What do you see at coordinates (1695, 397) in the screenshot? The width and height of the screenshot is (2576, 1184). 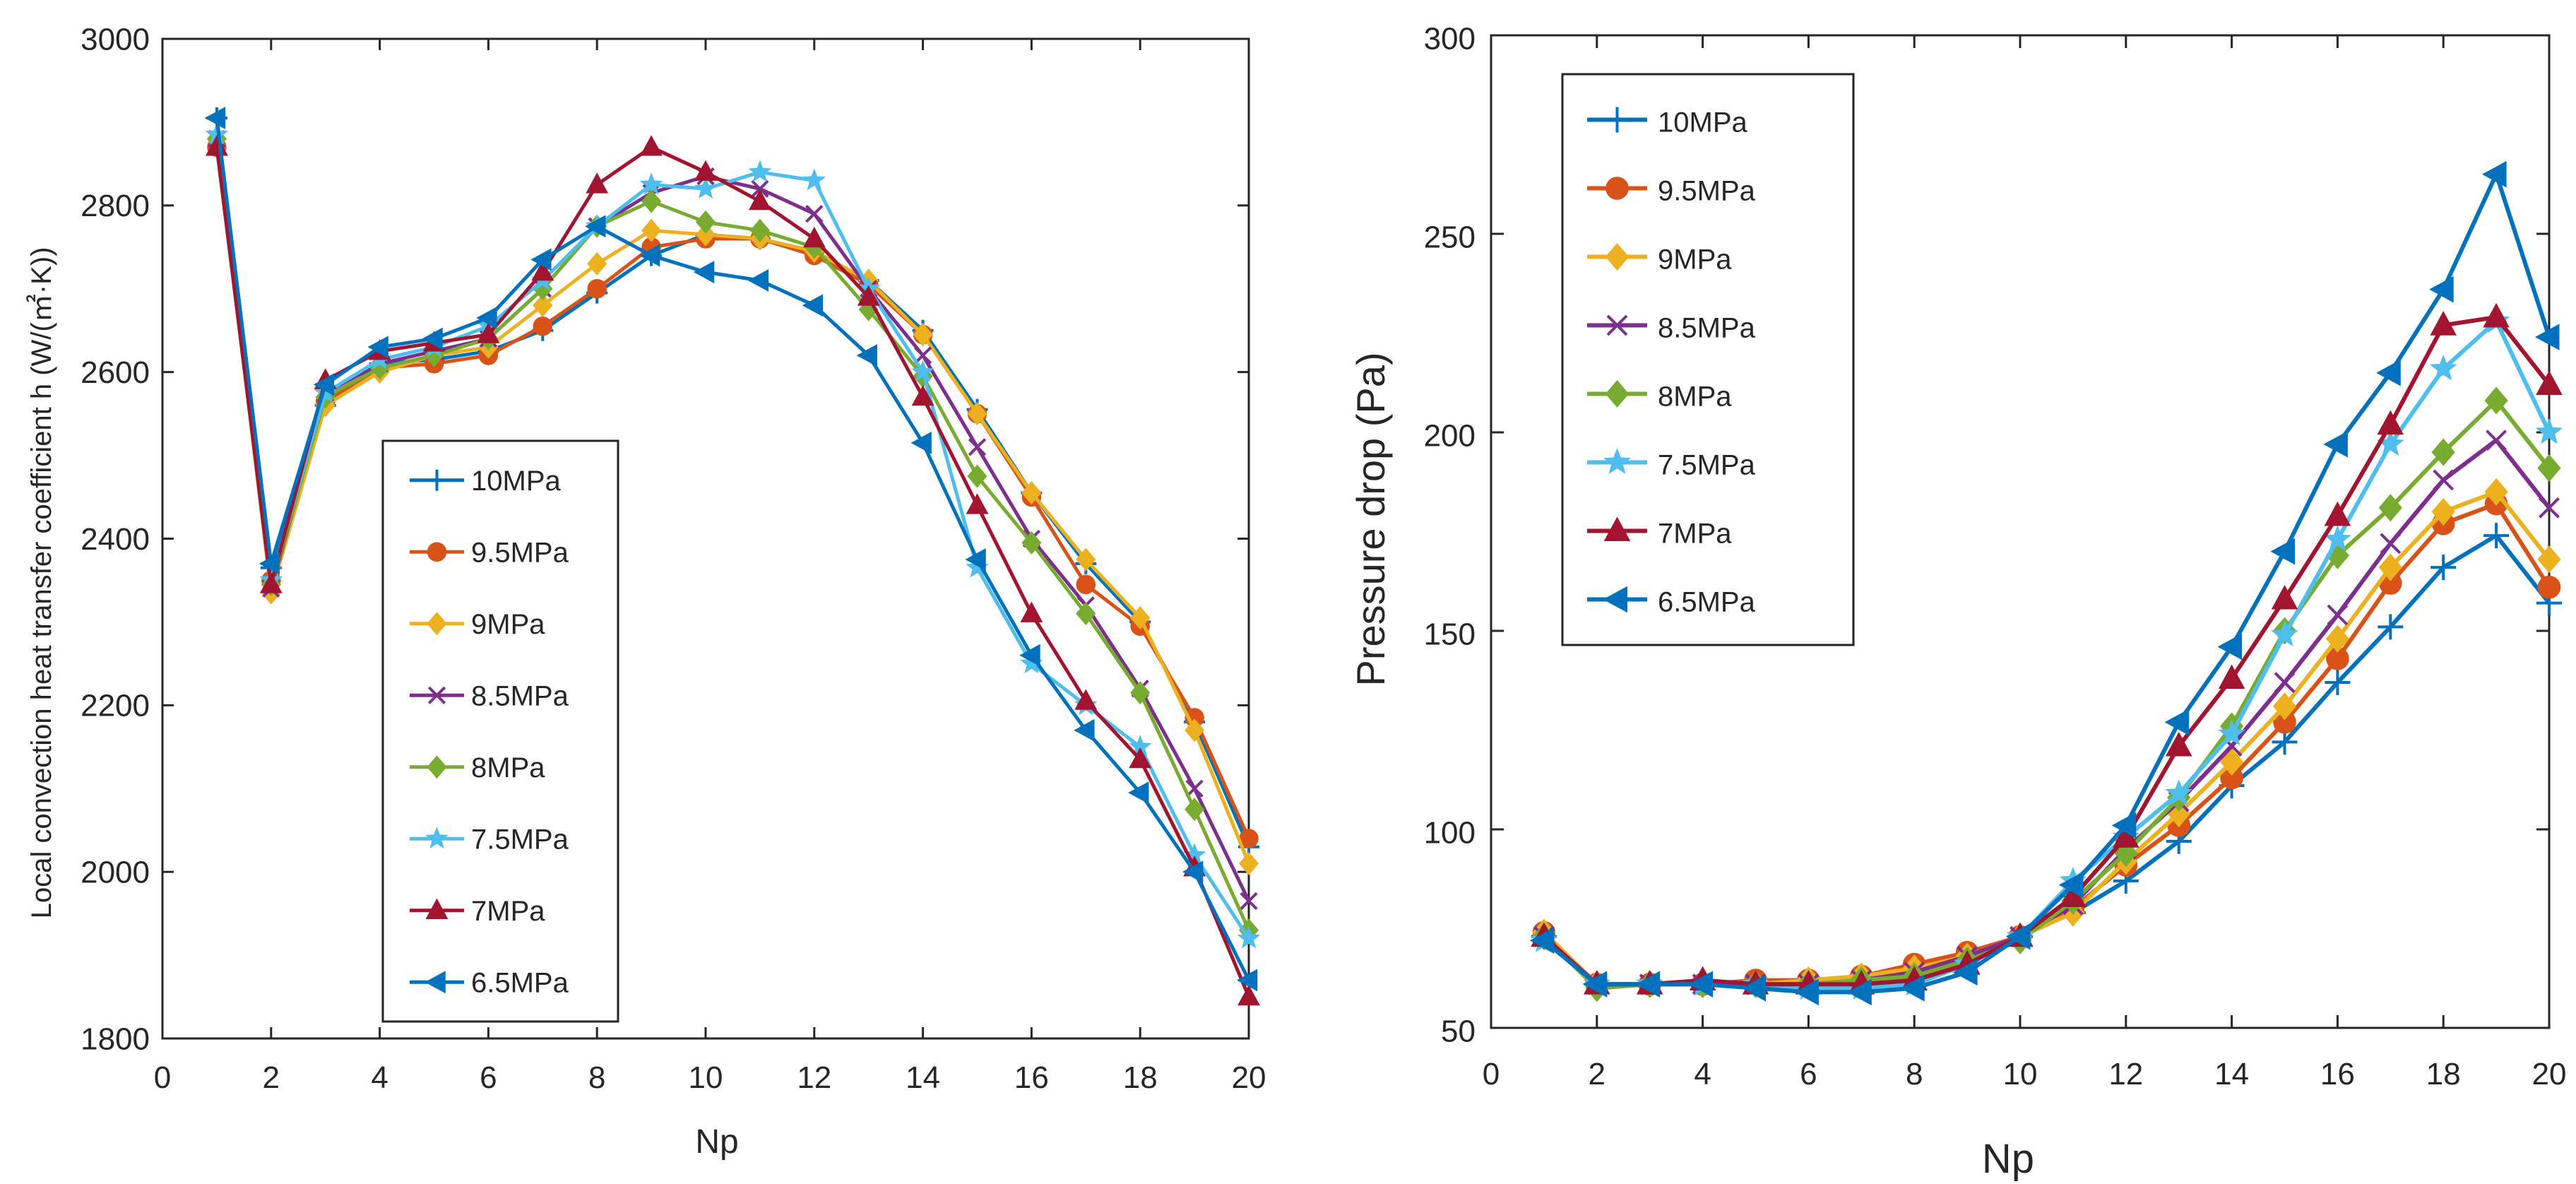 I see `legend-label: 8MPa` at bounding box center [1695, 397].